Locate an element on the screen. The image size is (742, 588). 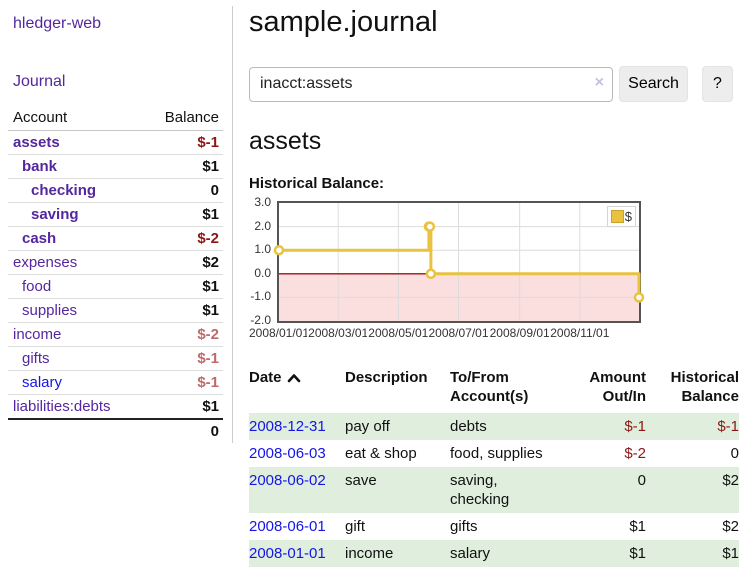
search-form: × Search ? is located at coordinates (495, 84).